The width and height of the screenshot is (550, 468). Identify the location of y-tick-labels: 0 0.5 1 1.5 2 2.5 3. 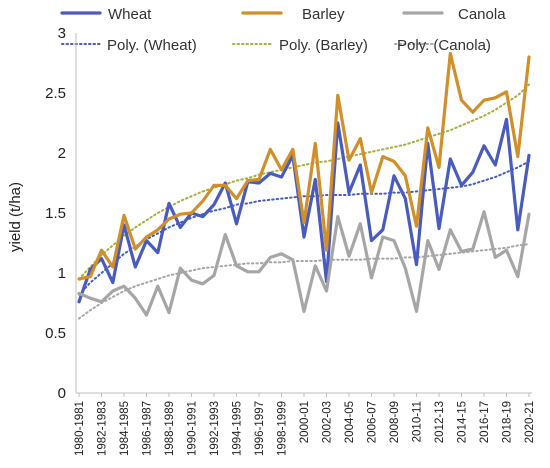
(55, 213).